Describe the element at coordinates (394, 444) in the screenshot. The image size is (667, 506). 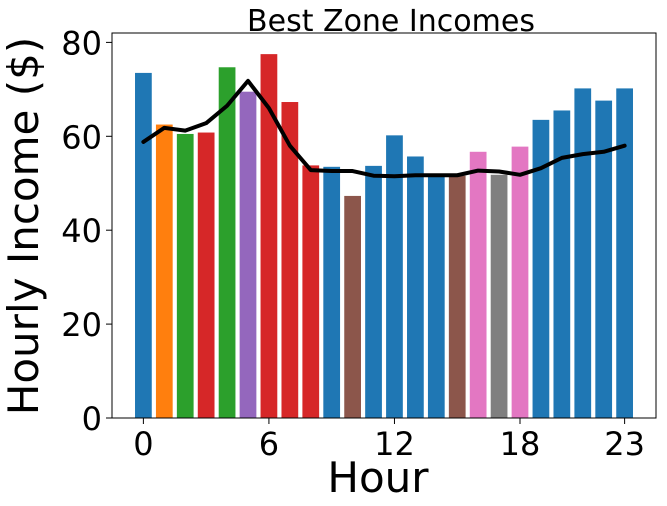
I see `x-tick-label: 12` at that location.